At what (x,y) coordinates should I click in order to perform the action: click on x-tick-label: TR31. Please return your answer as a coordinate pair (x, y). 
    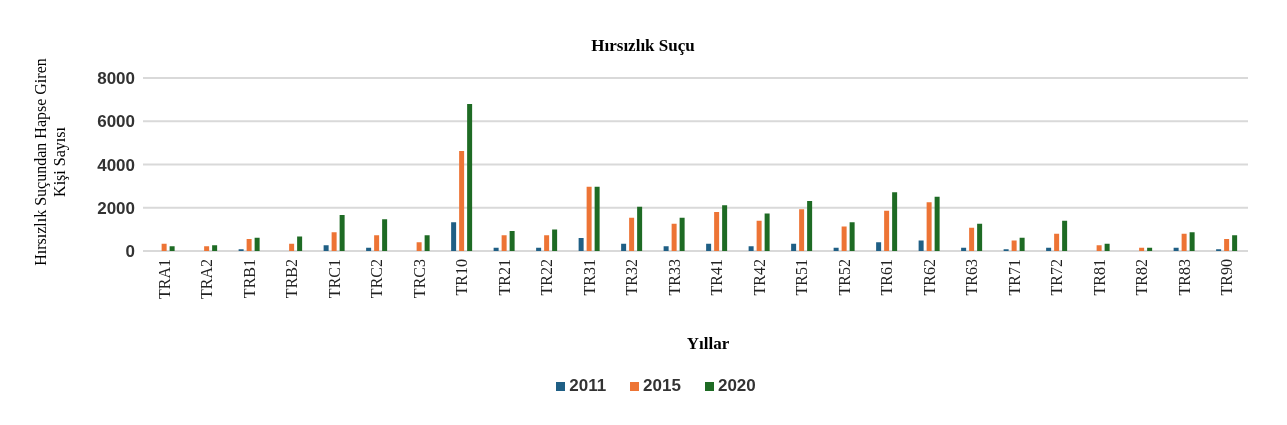
    Looking at the image, I should click on (589, 277).